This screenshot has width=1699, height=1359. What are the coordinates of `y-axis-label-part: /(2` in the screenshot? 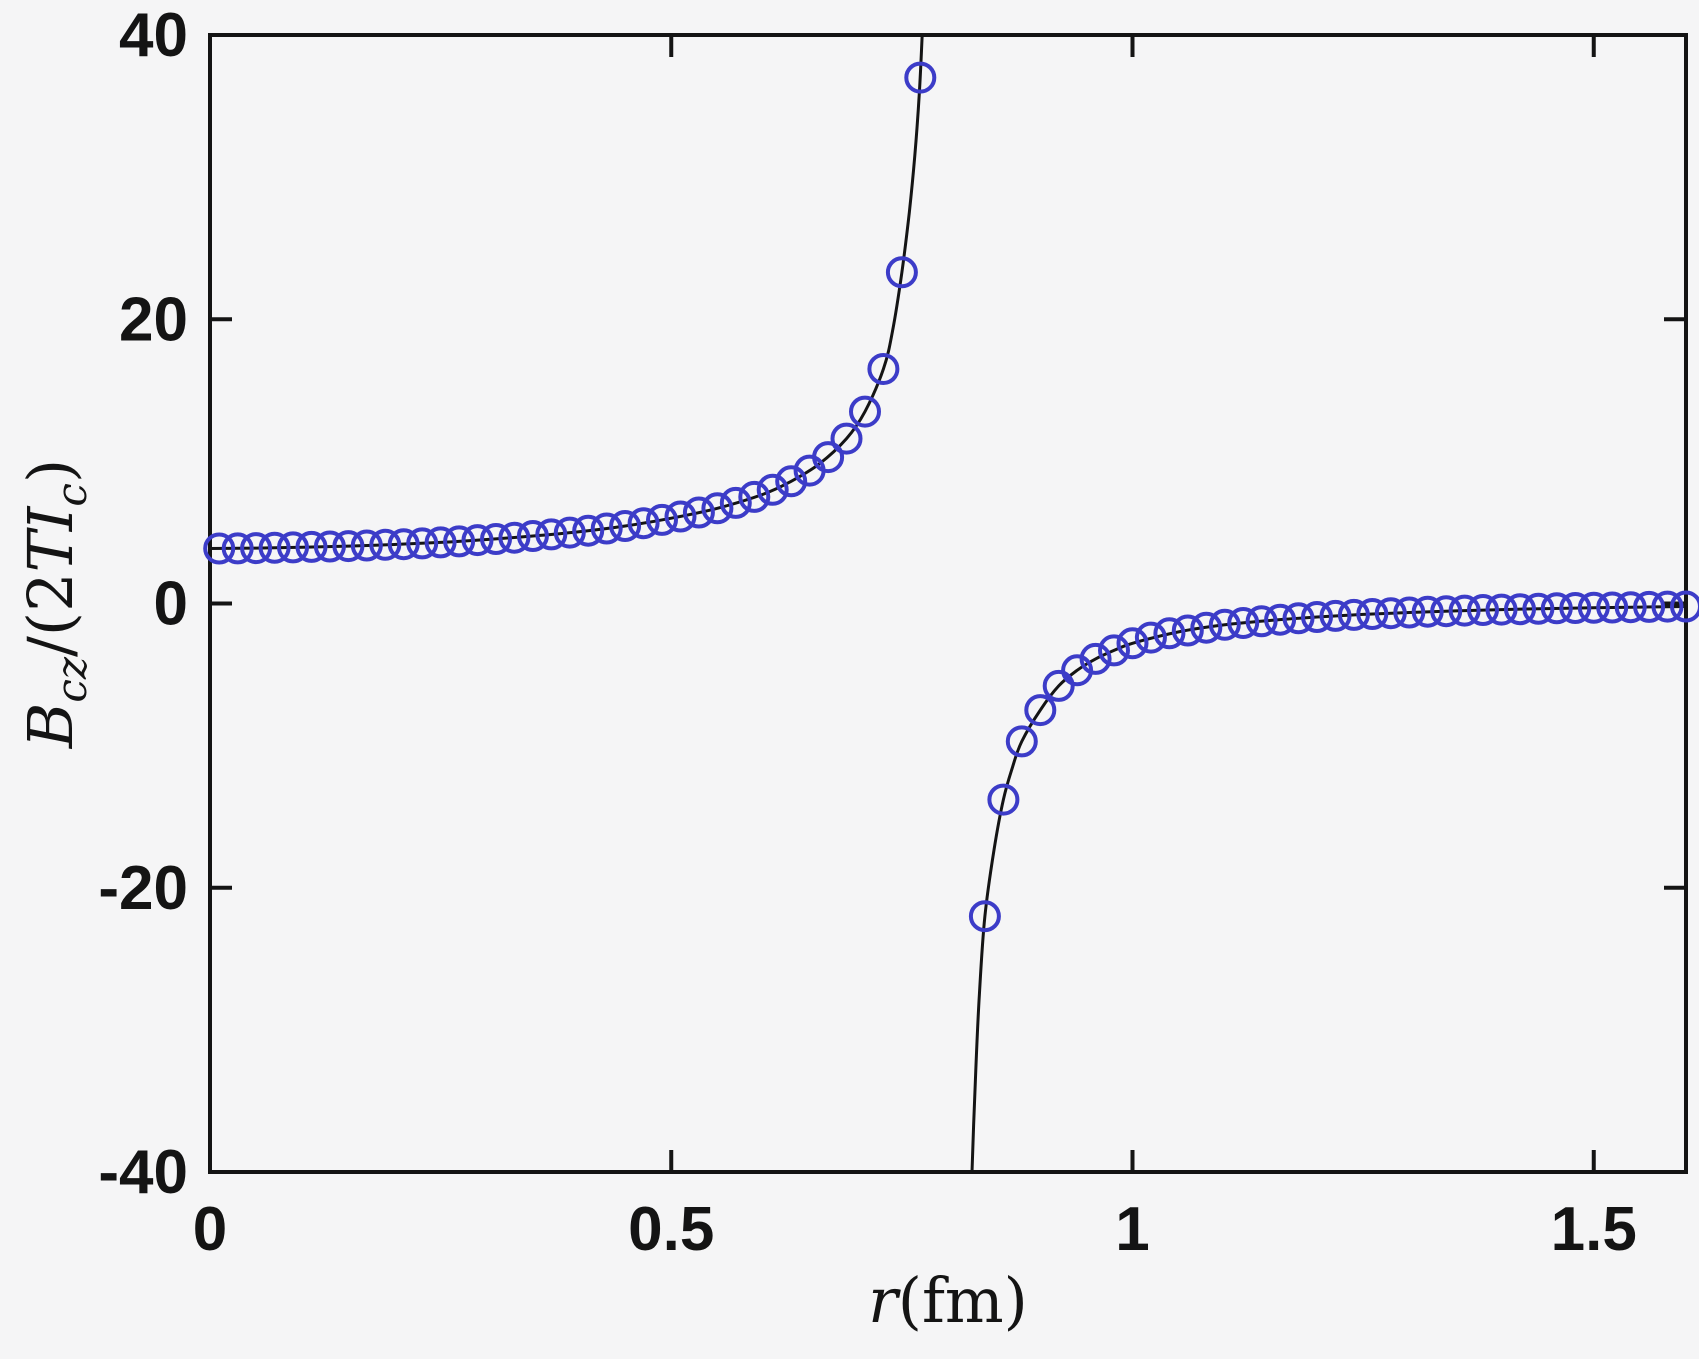 It's located at (50, 614).